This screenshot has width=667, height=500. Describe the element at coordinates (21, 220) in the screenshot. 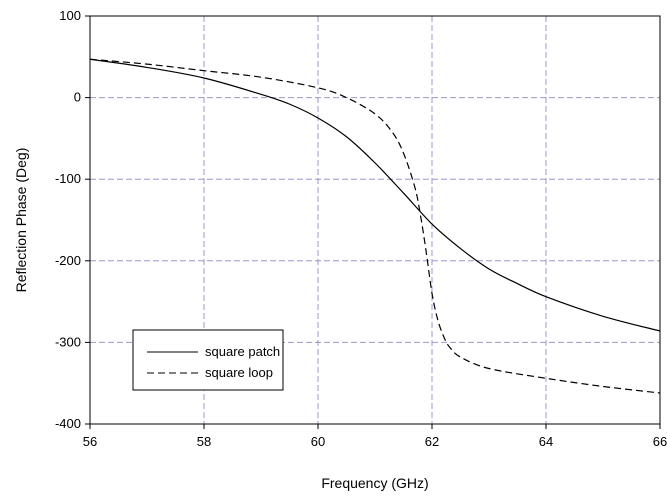

I see `y-axis-title: Reflection Phase (Deg)` at that location.